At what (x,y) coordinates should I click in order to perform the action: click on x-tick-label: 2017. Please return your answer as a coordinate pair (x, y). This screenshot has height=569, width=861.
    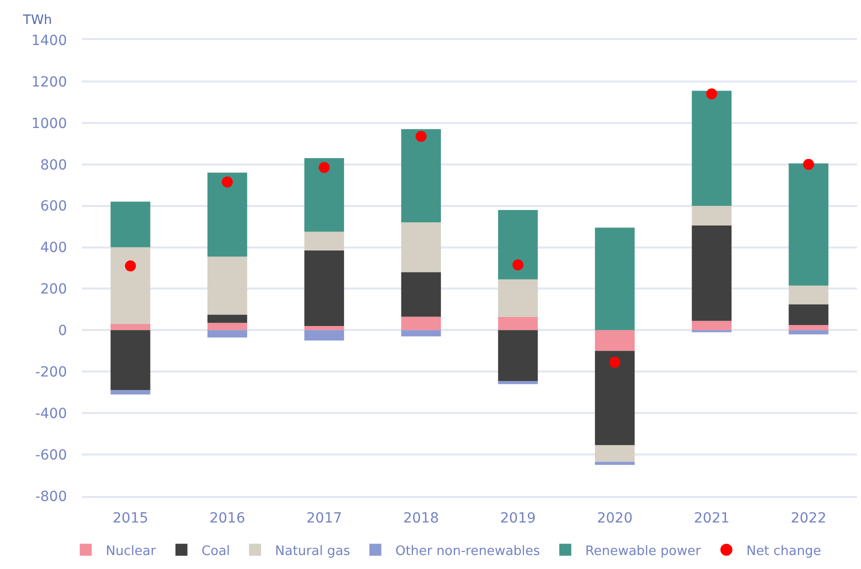
    Looking at the image, I should click on (324, 518).